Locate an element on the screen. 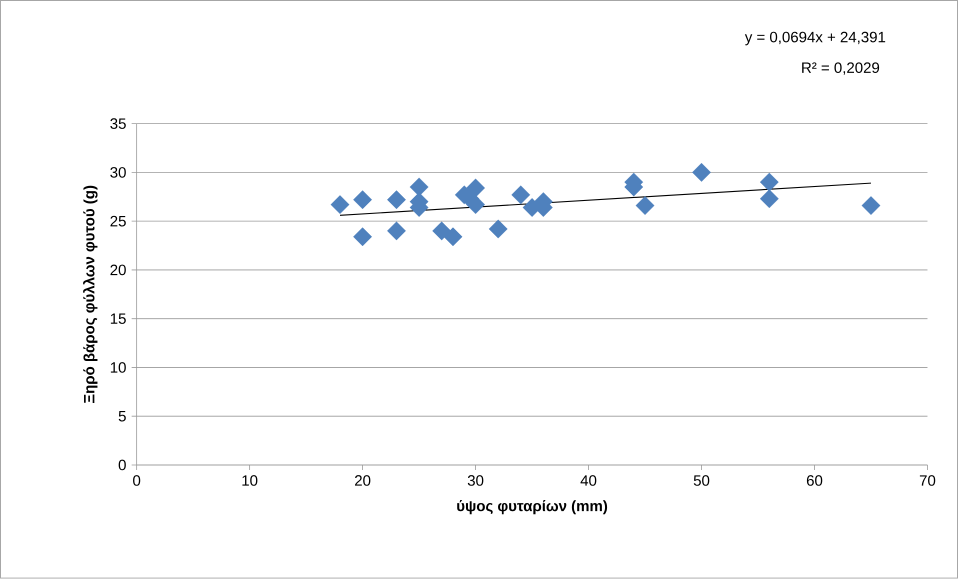 This screenshot has height=579, width=958. text: y = 0,0694x + 24,391 is located at coordinates (815, 39).